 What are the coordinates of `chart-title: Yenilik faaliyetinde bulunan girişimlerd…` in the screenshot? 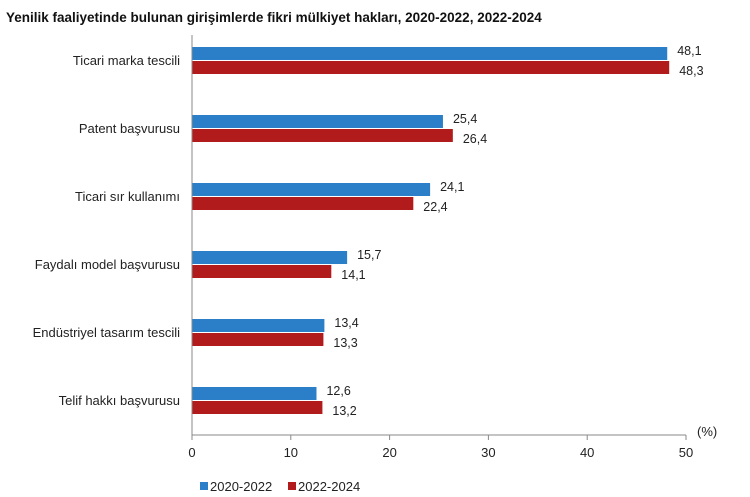 It's located at (274, 17).